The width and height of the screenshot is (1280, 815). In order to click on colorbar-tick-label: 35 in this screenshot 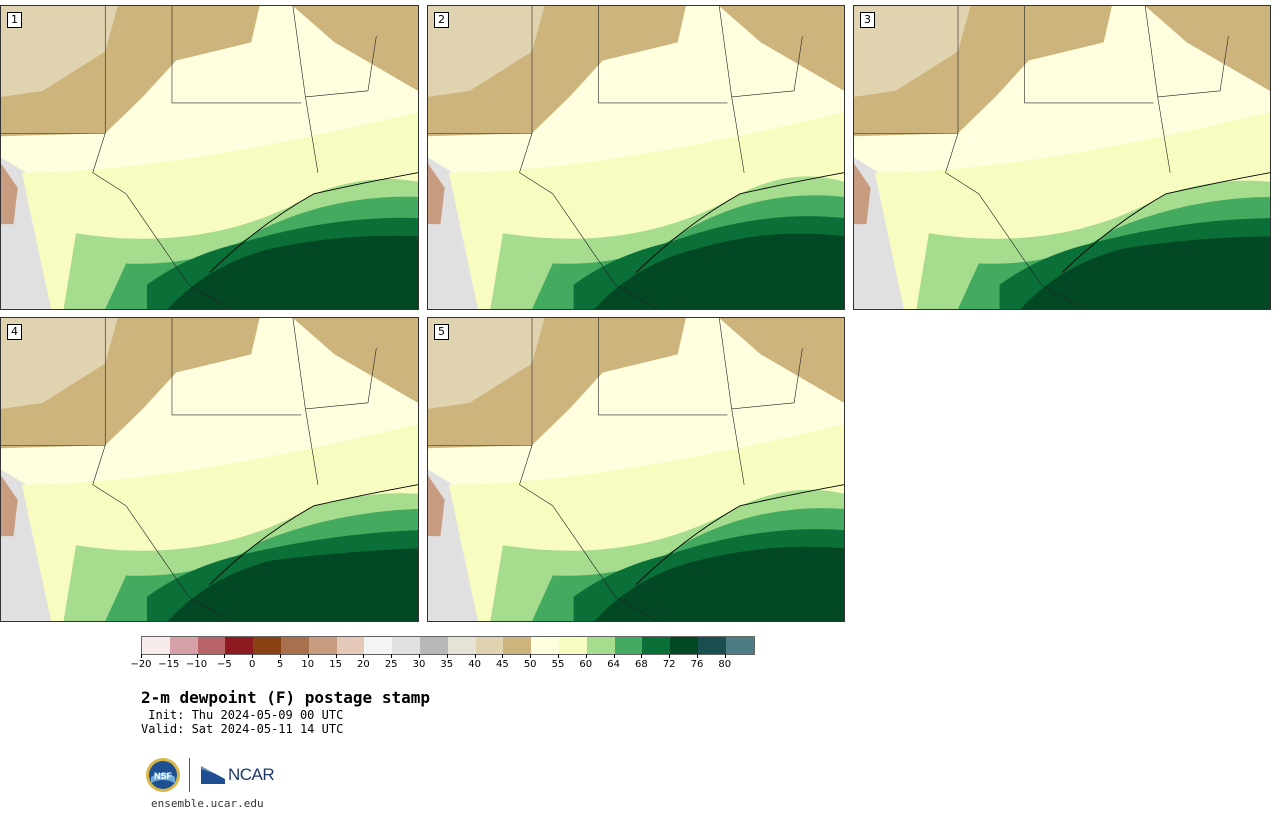, I will do `click(447, 664)`.